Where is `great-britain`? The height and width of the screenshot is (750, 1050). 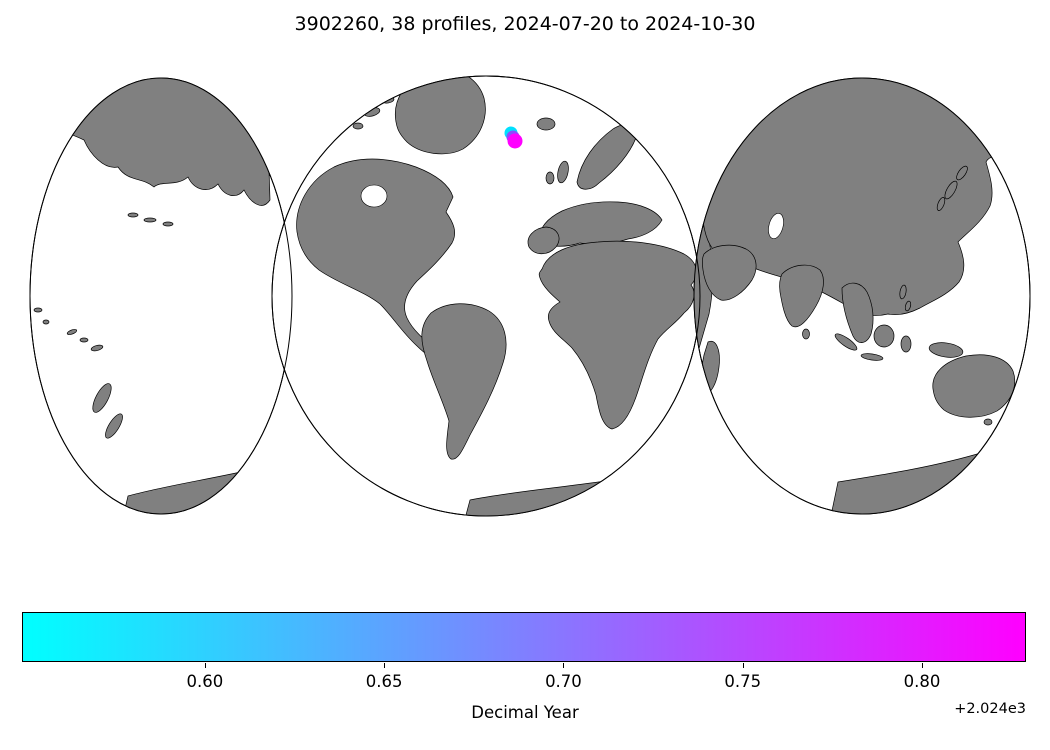
great-britain is located at coordinates (563, 172).